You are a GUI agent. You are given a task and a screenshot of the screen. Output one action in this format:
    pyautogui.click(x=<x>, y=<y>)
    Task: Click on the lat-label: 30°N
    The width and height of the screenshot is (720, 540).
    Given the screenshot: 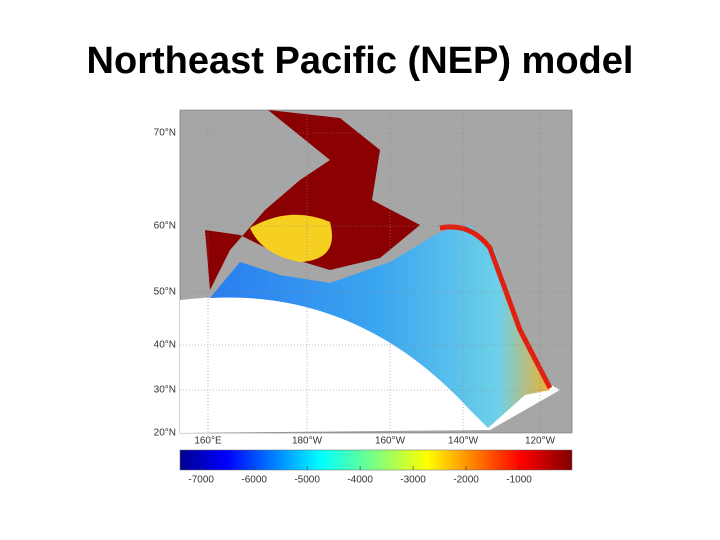 What is the action you would take?
    pyautogui.click(x=165, y=390)
    